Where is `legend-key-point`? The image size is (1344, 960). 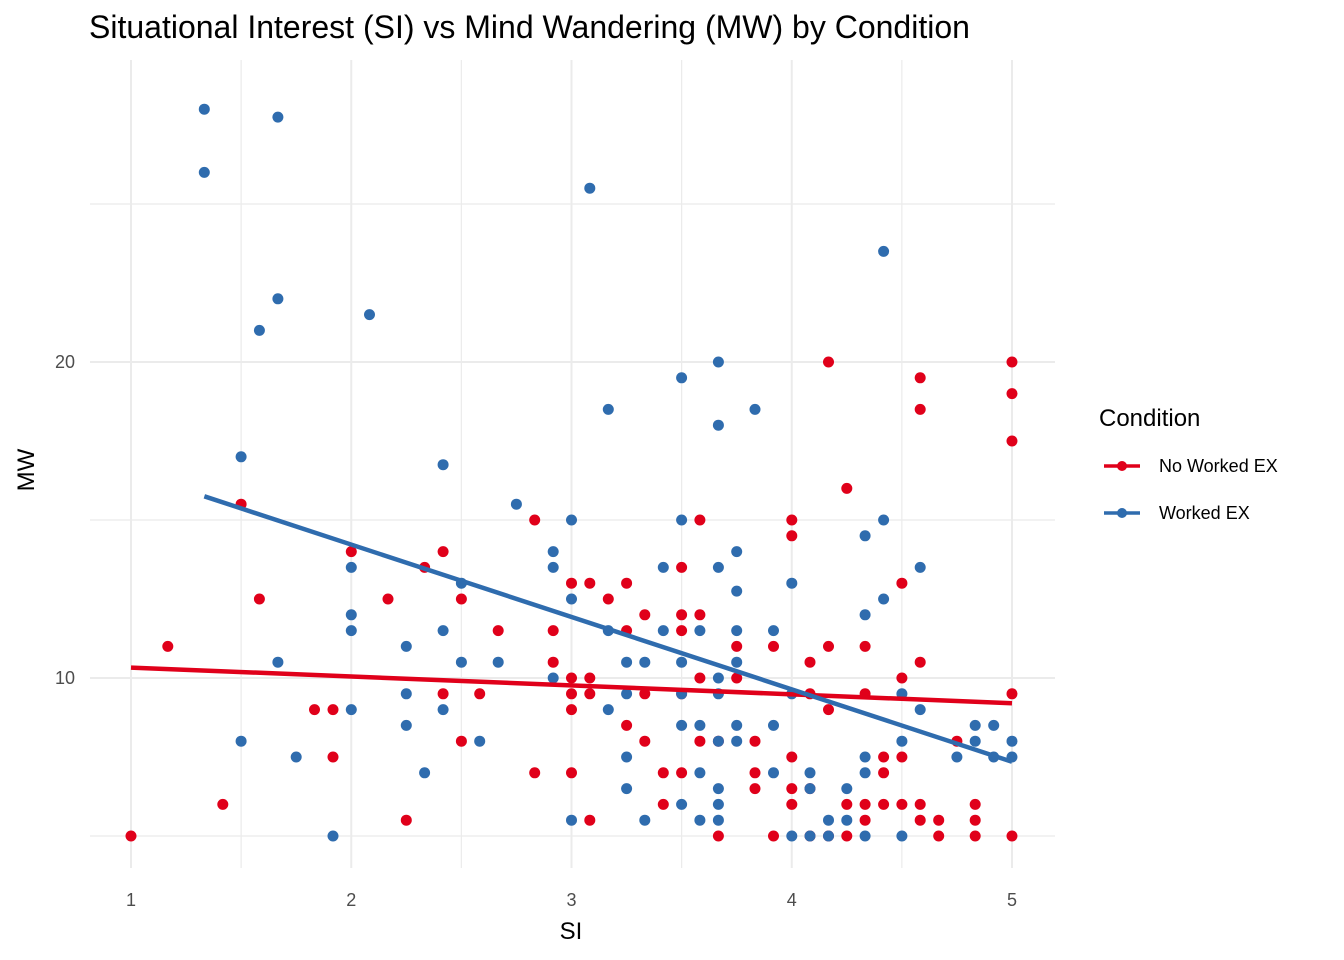
legend-key-point is located at coordinates (1122, 466).